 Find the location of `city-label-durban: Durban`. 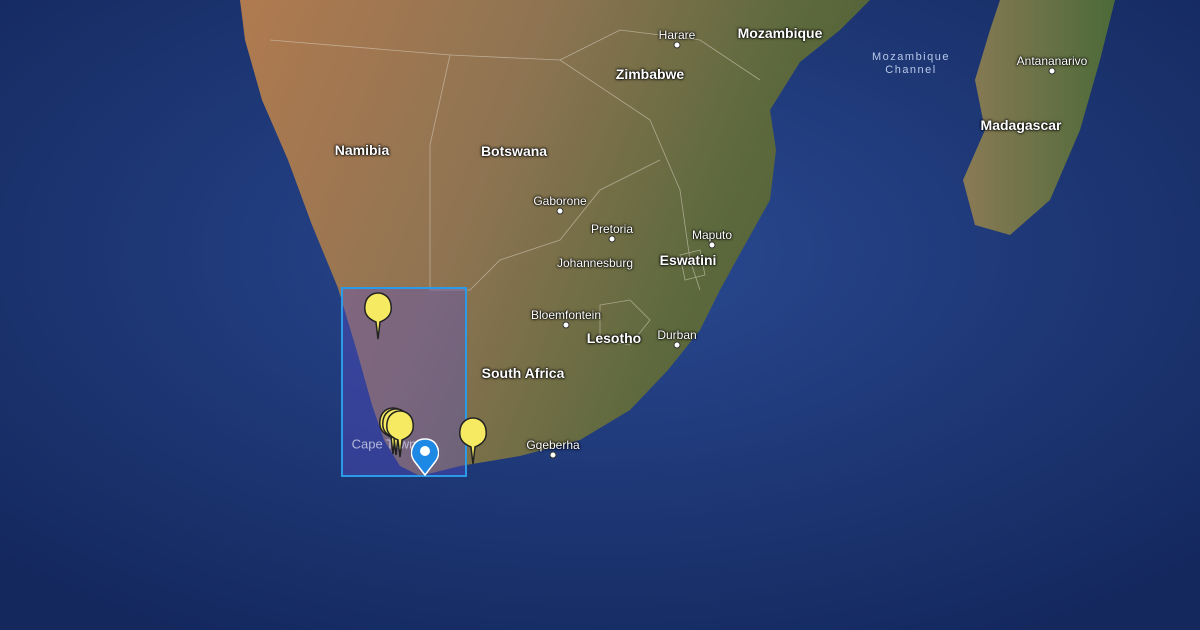

city-label-durban: Durban is located at coordinates (676, 334).